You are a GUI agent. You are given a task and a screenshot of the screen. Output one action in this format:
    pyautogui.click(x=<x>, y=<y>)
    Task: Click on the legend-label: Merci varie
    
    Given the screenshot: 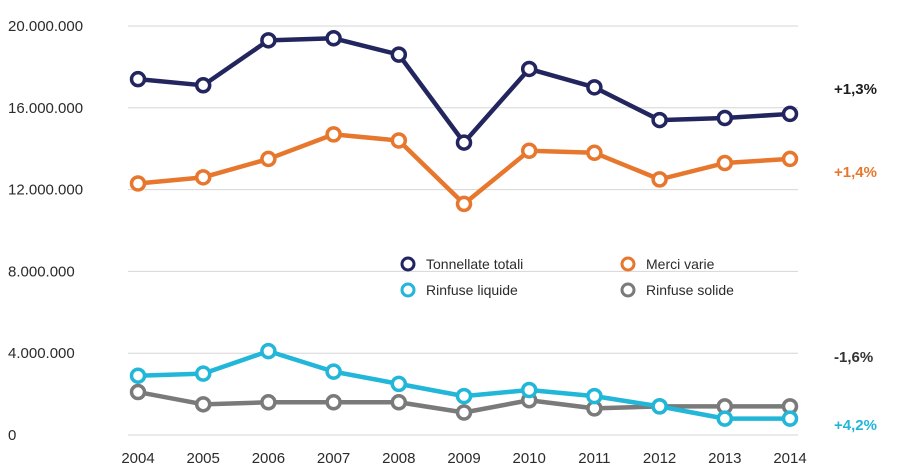 What is the action you would take?
    pyautogui.click(x=680, y=264)
    